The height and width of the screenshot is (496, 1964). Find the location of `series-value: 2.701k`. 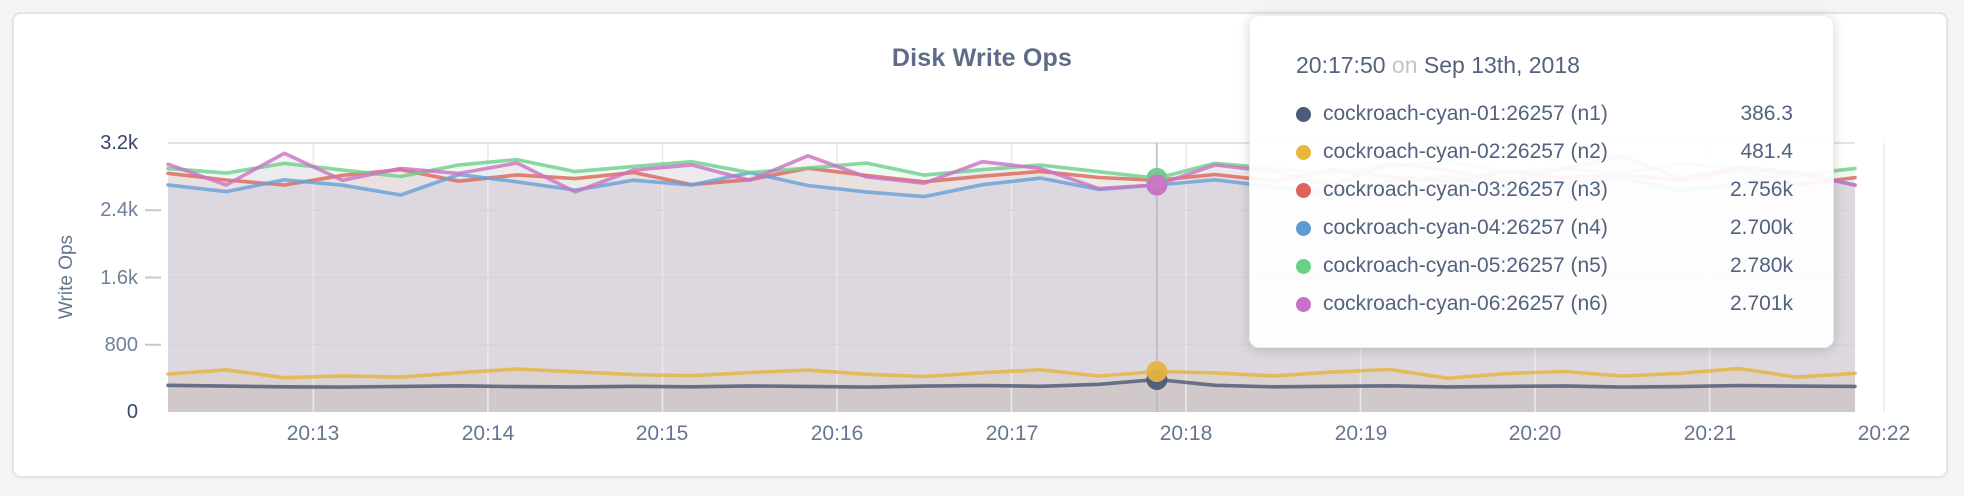

series-value: 2.701k is located at coordinates (1761, 303).